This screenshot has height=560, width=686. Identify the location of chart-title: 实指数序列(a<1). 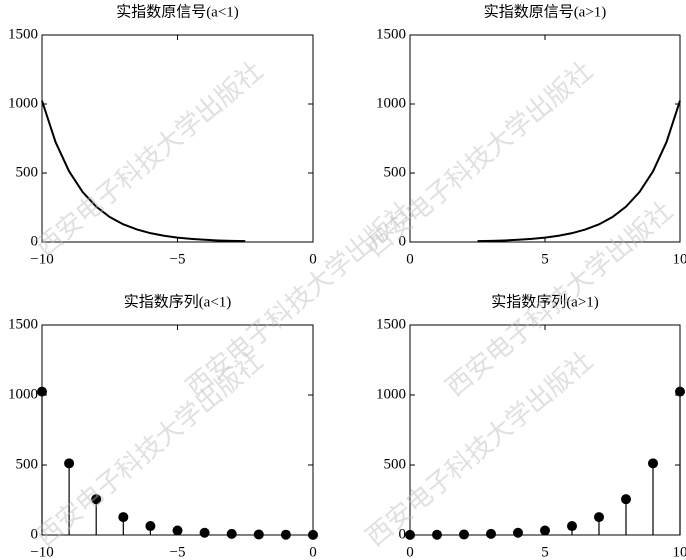
(178, 301).